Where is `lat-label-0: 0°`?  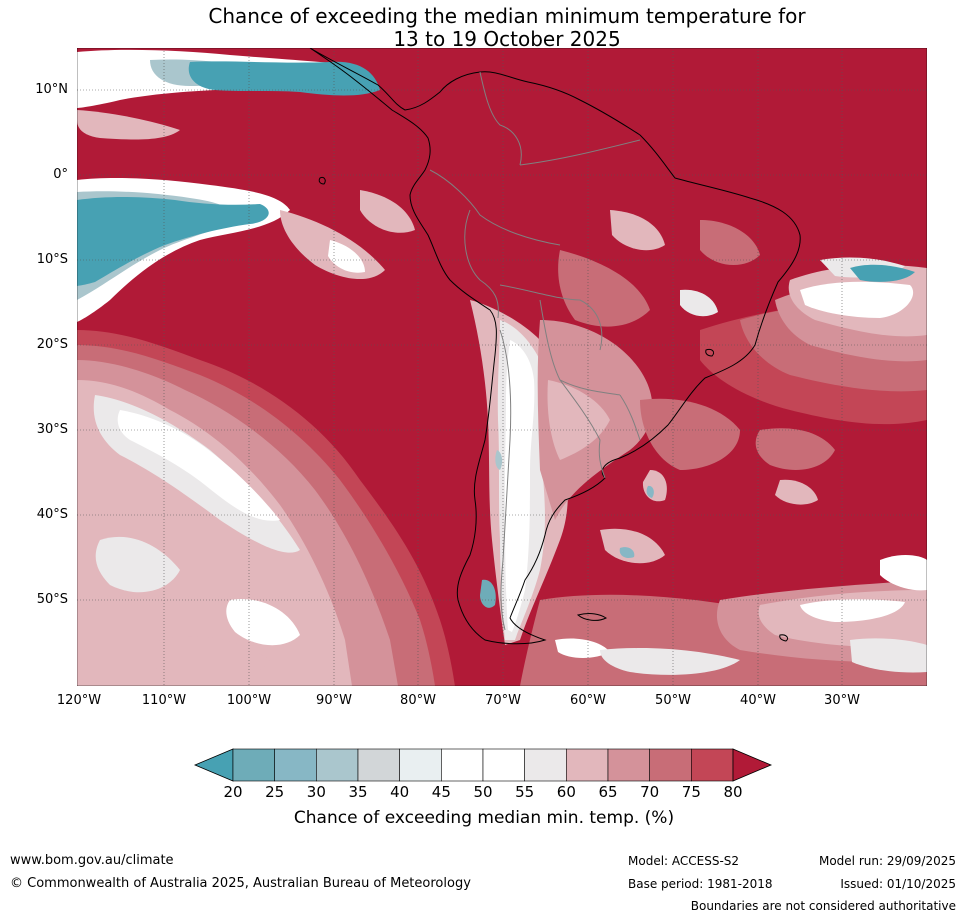 lat-label-0: 0° is located at coordinates (60, 174).